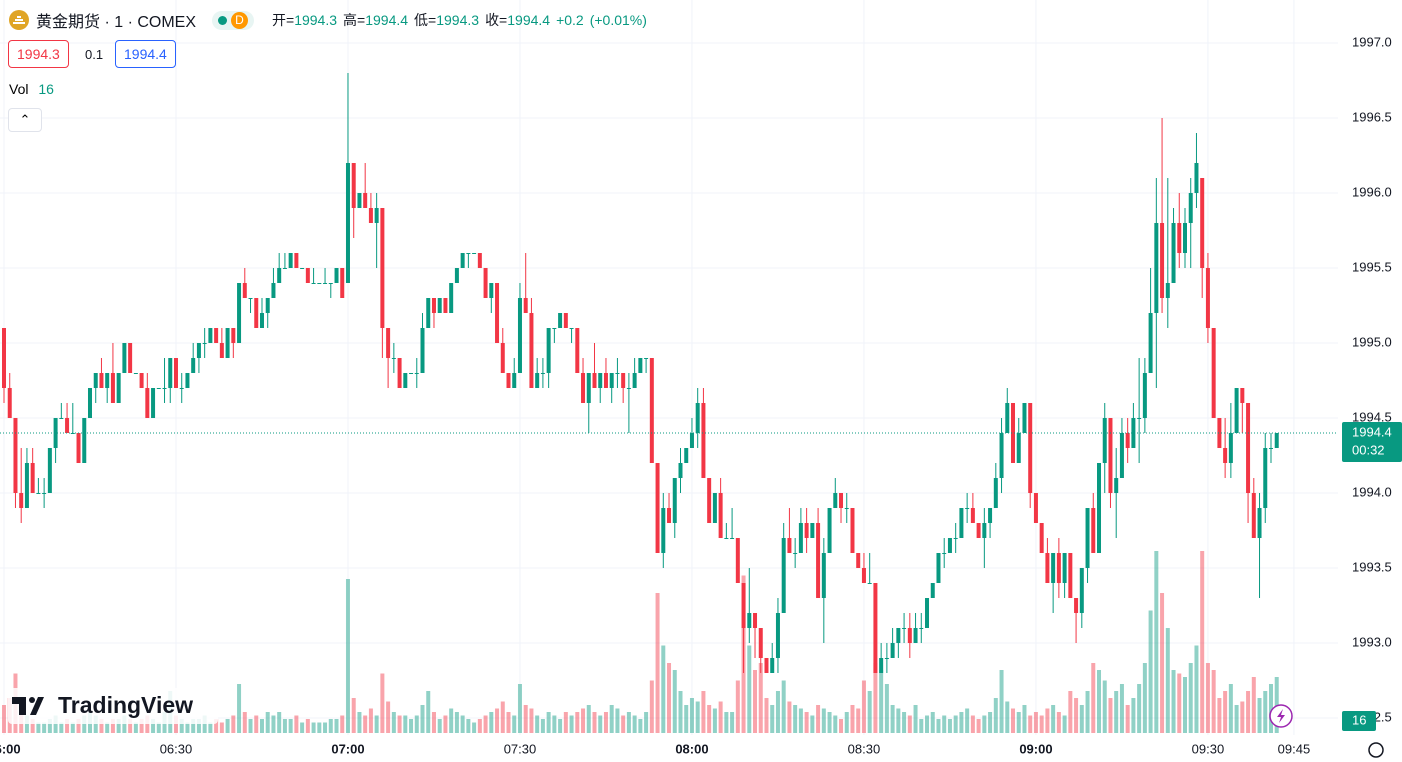  What do you see at coordinates (145, 54) in the screenshot?
I see `ask: 1994.4` at bounding box center [145, 54].